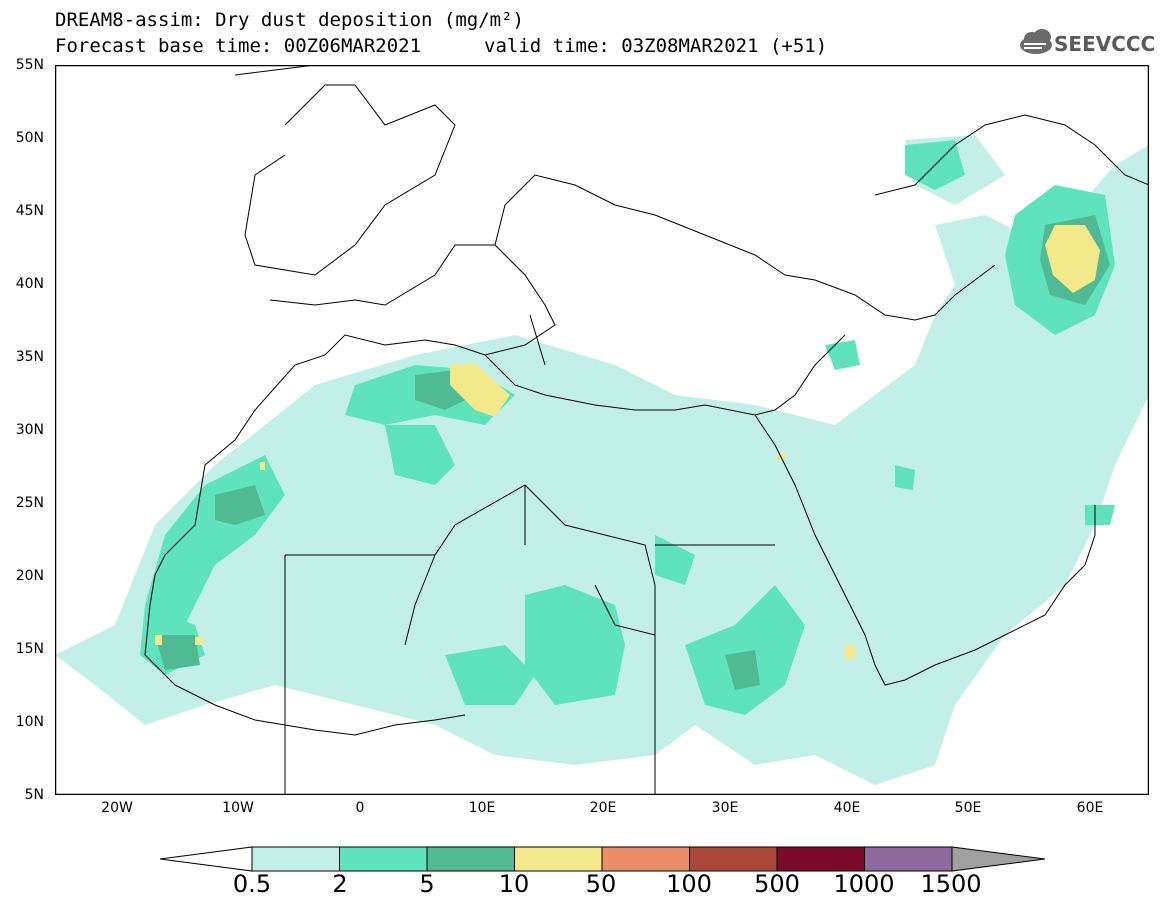 This screenshot has height=907, width=1165. I want to click on legend-label: 1500, so click(951, 884).